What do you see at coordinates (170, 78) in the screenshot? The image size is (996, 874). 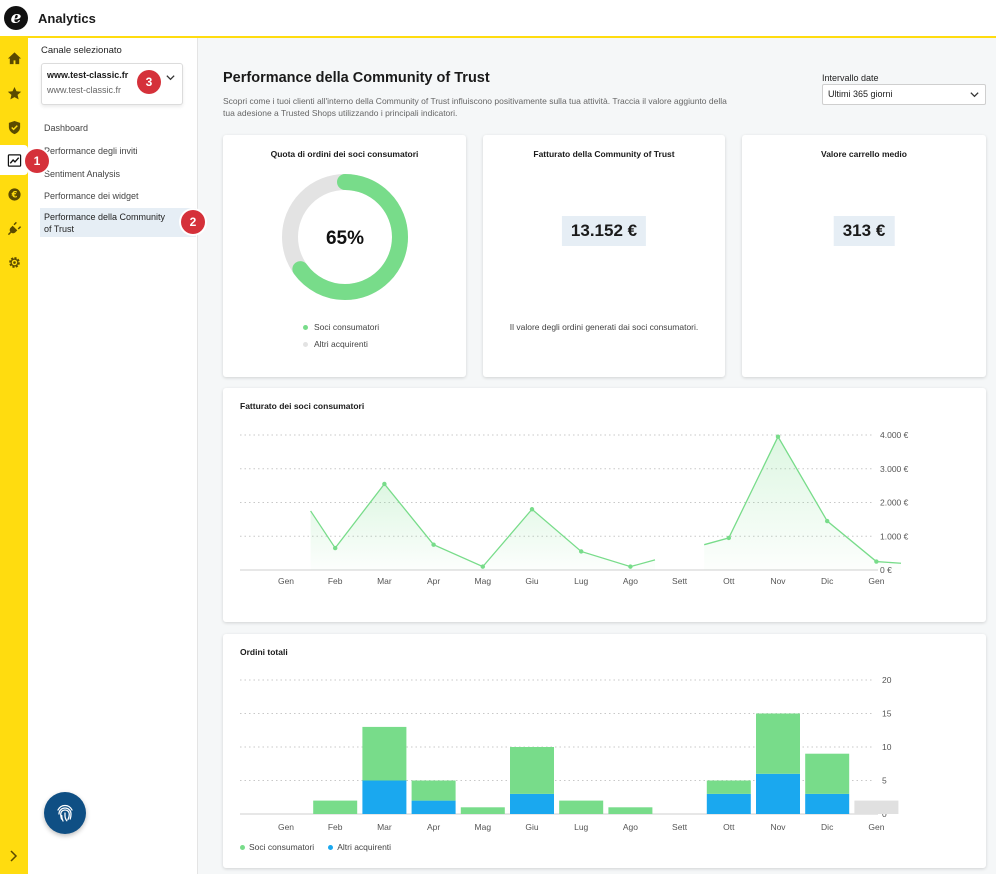 I see `chevron-down-icon` at bounding box center [170, 78].